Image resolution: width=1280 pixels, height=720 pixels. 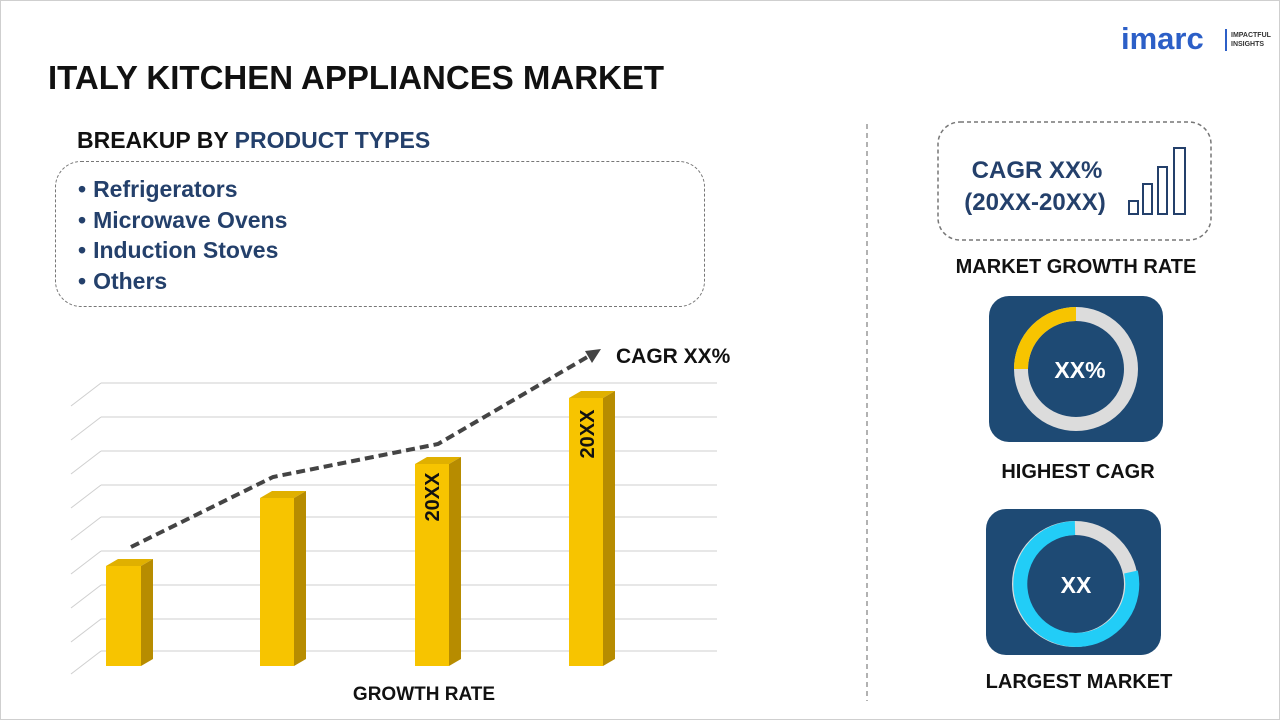 I want to click on logo-tagline: INSIGHTS, so click(x=1247, y=44).